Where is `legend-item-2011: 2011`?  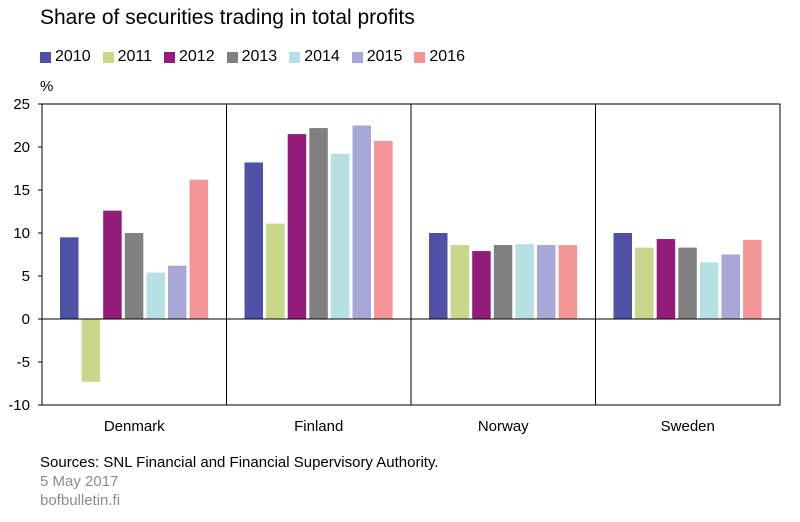 legend-item-2011: 2011 is located at coordinates (127, 57).